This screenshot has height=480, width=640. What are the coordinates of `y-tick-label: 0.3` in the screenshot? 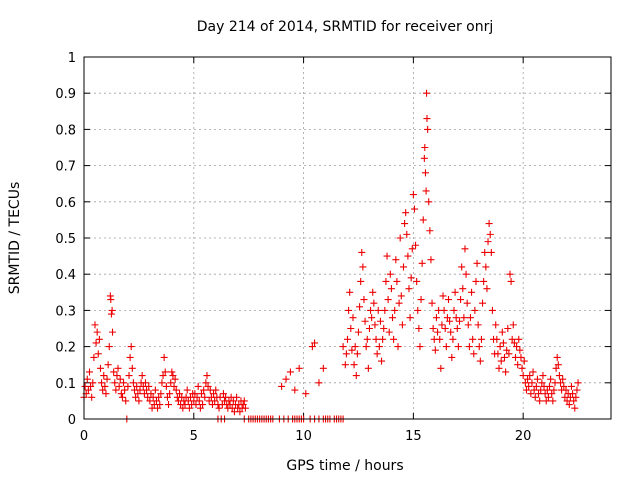 It's located at (65, 311).